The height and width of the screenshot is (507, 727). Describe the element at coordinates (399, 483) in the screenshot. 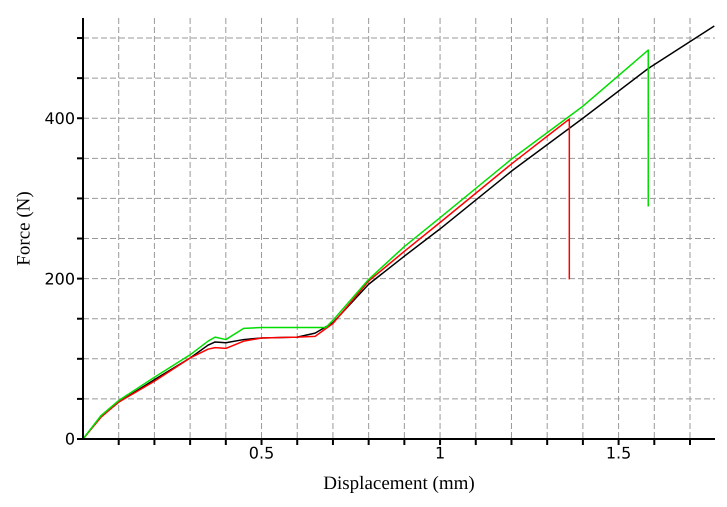

I see `x-axis-title: Displacement (mm)` at that location.